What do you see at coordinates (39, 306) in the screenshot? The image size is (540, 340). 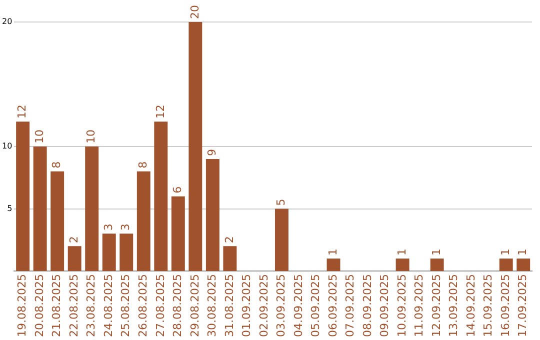 I see `x-tick-label: 20.08.2025` at bounding box center [39, 306].